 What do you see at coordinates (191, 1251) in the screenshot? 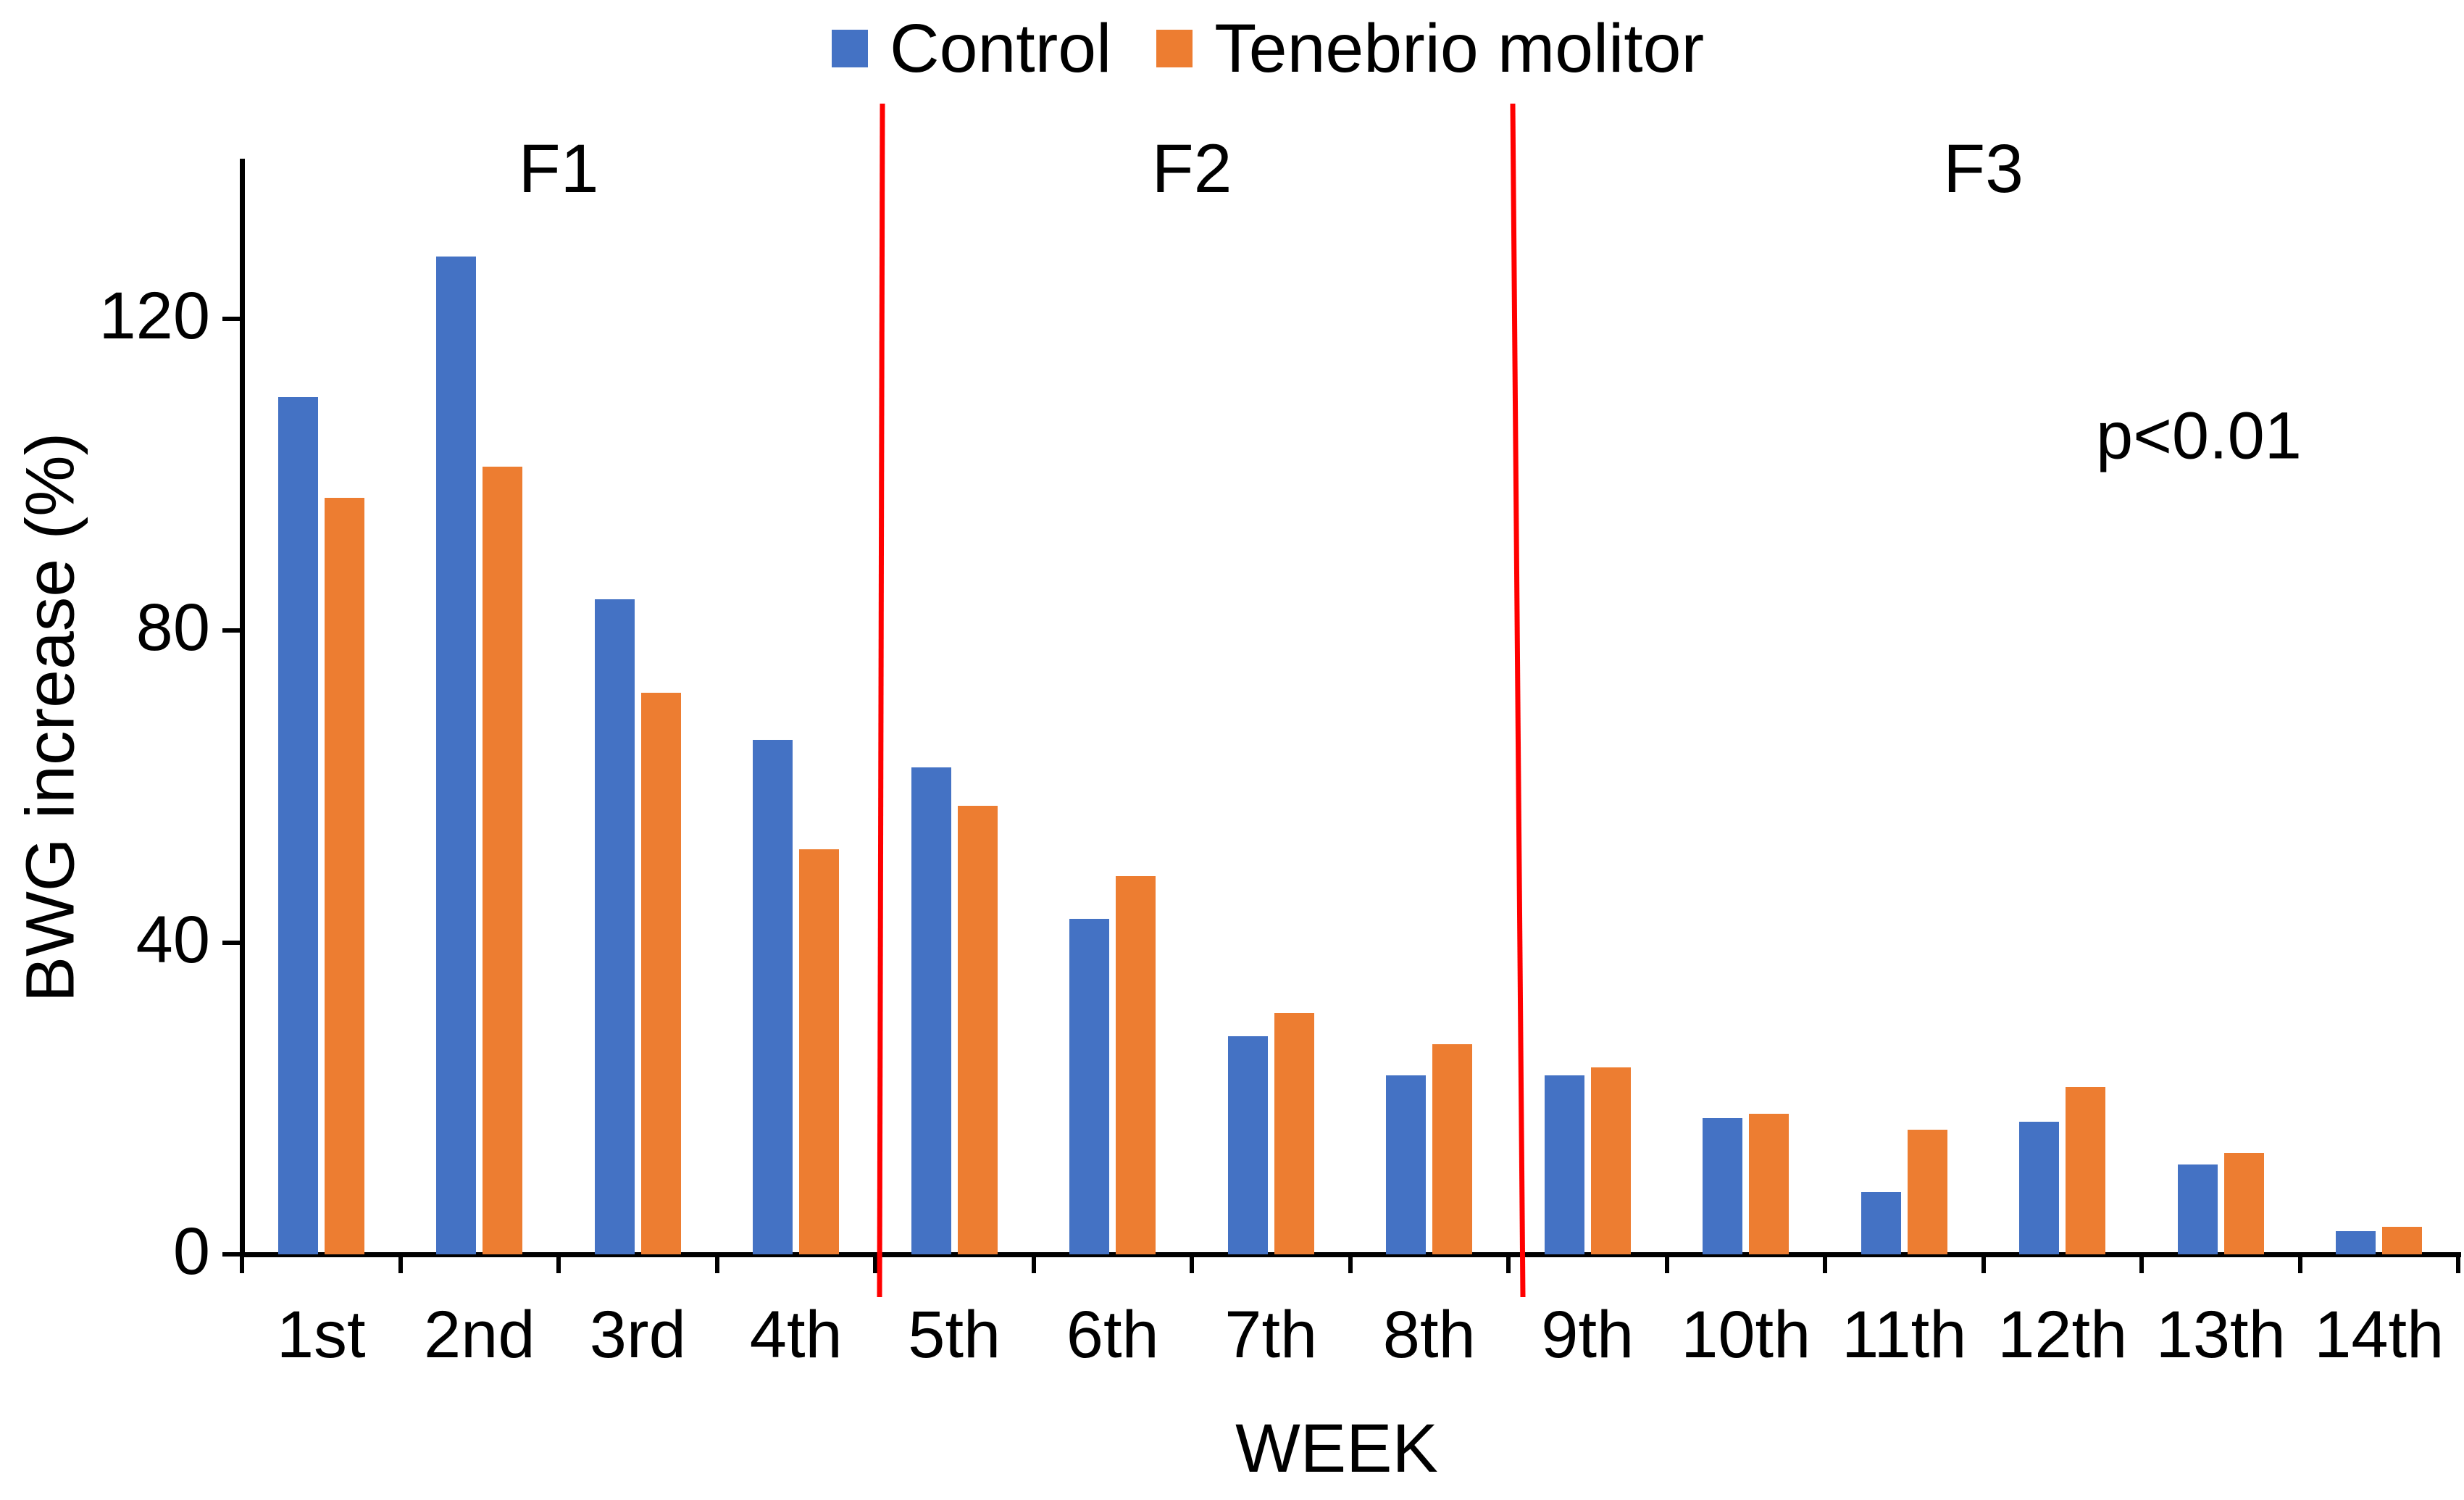
I see `y-tick-label-0: 0` at bounding box center [191, 1251].